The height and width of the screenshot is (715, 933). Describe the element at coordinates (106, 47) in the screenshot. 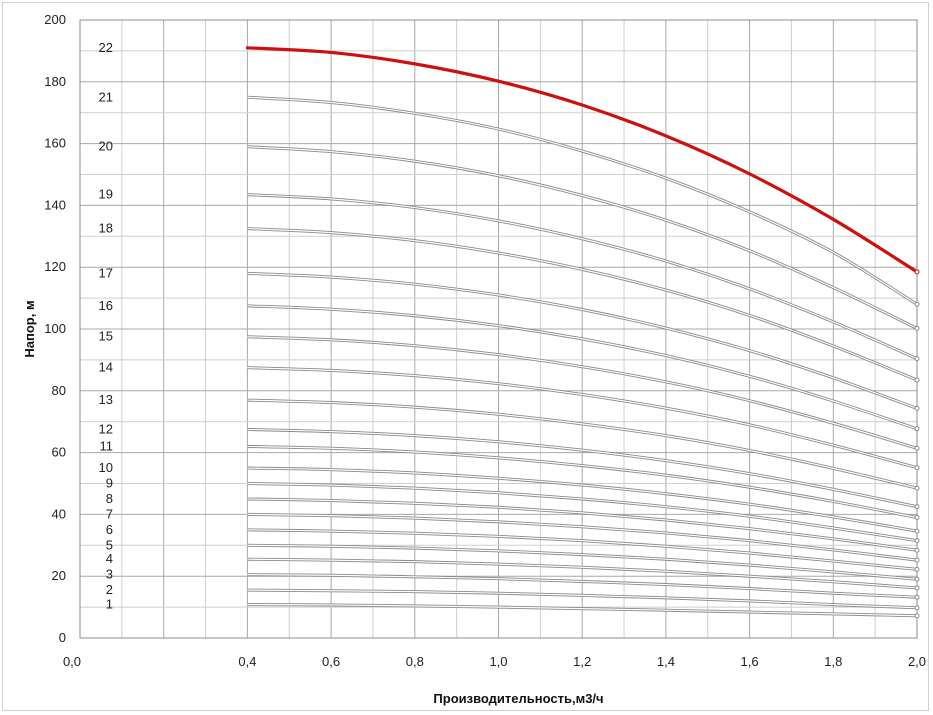

I see `curve-label-22: 22` at that location.